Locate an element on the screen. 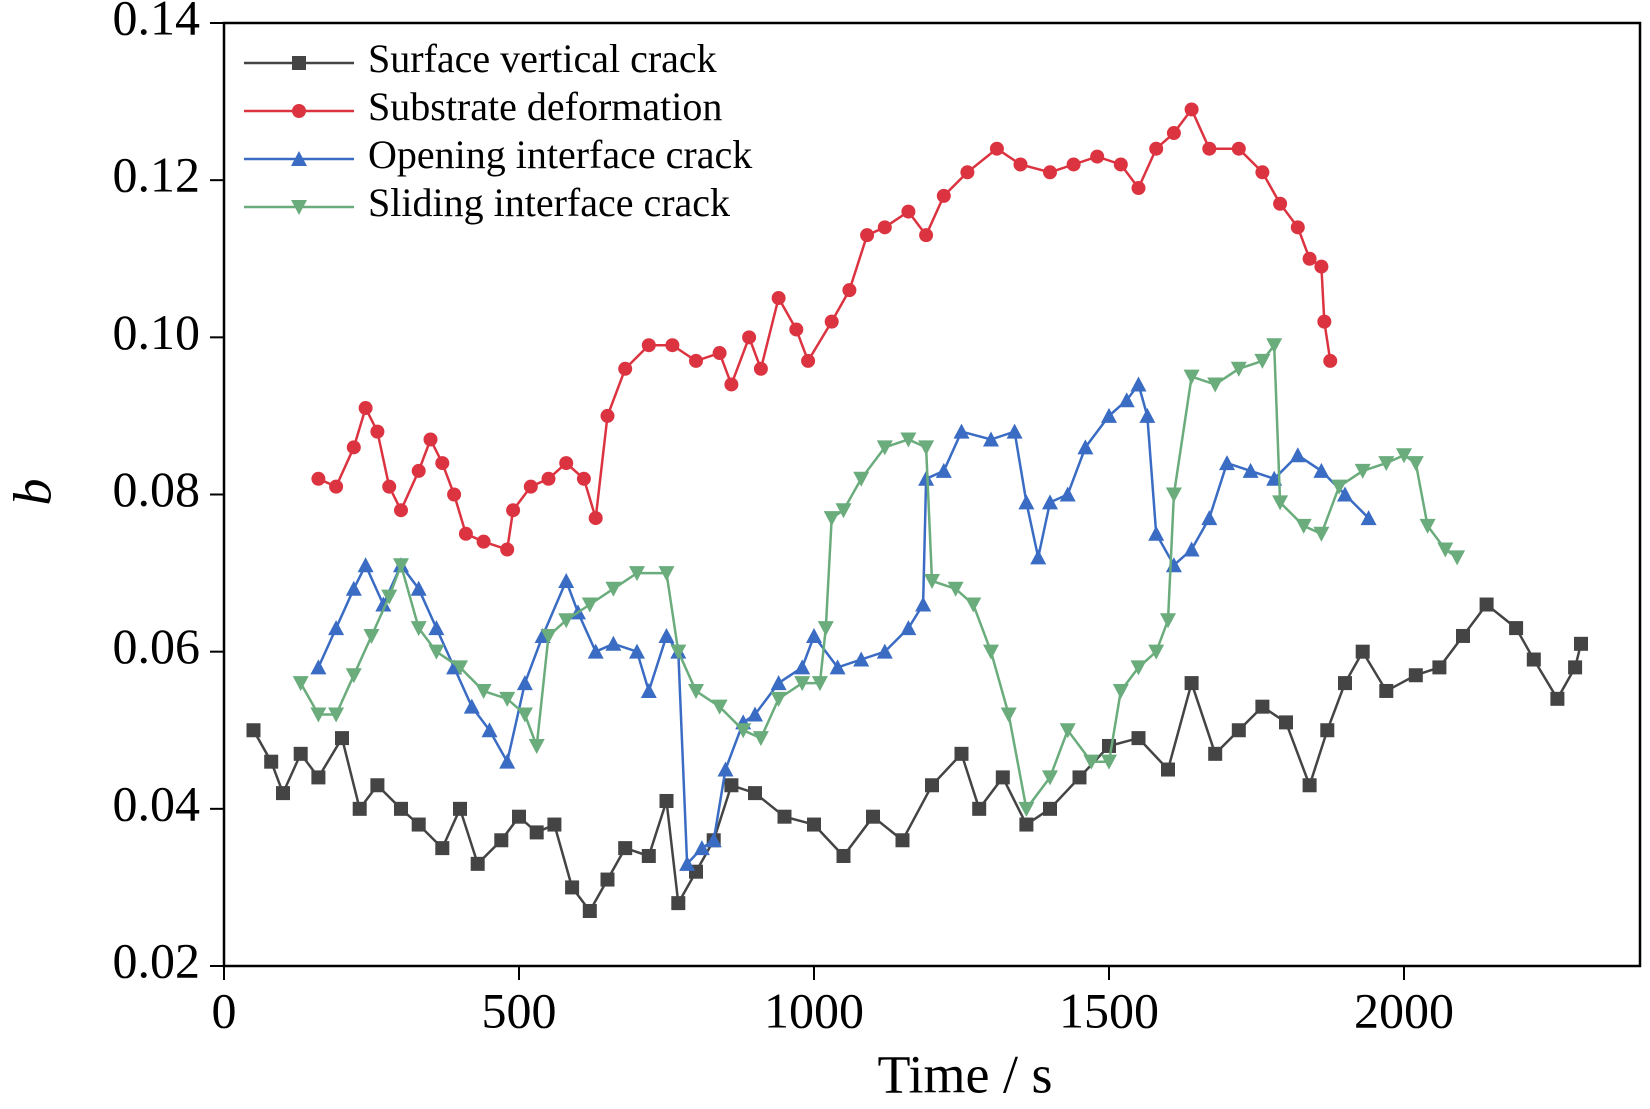 This screenshot has width=1650, height=1109. x-tick-label: 1000 is located at coordinates (814, 1010).